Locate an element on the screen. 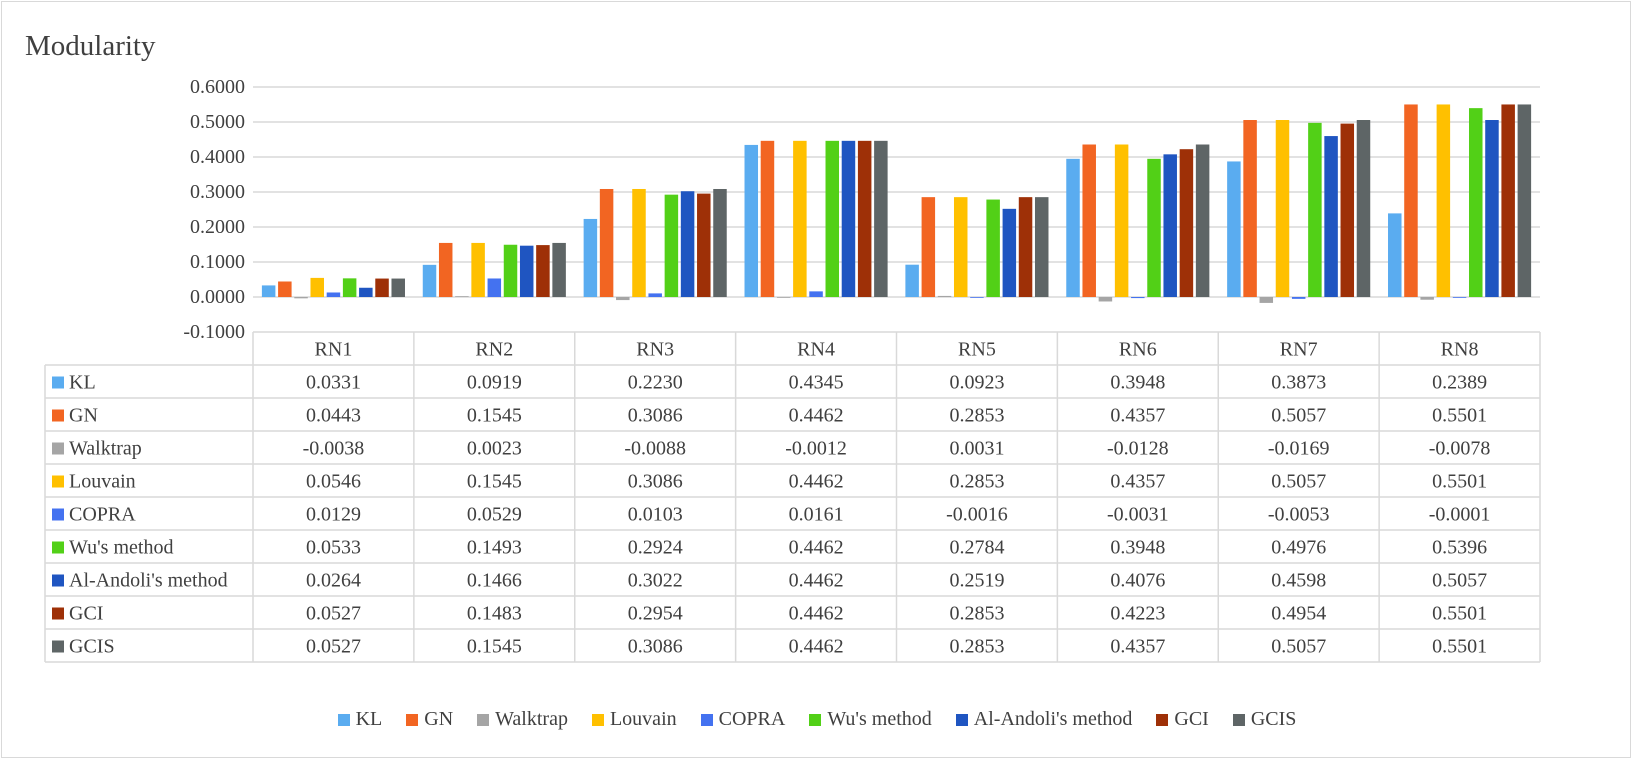 The image size is (1634, 762). y-tick-label: 0.2000 is located at coordinates (217, 227).